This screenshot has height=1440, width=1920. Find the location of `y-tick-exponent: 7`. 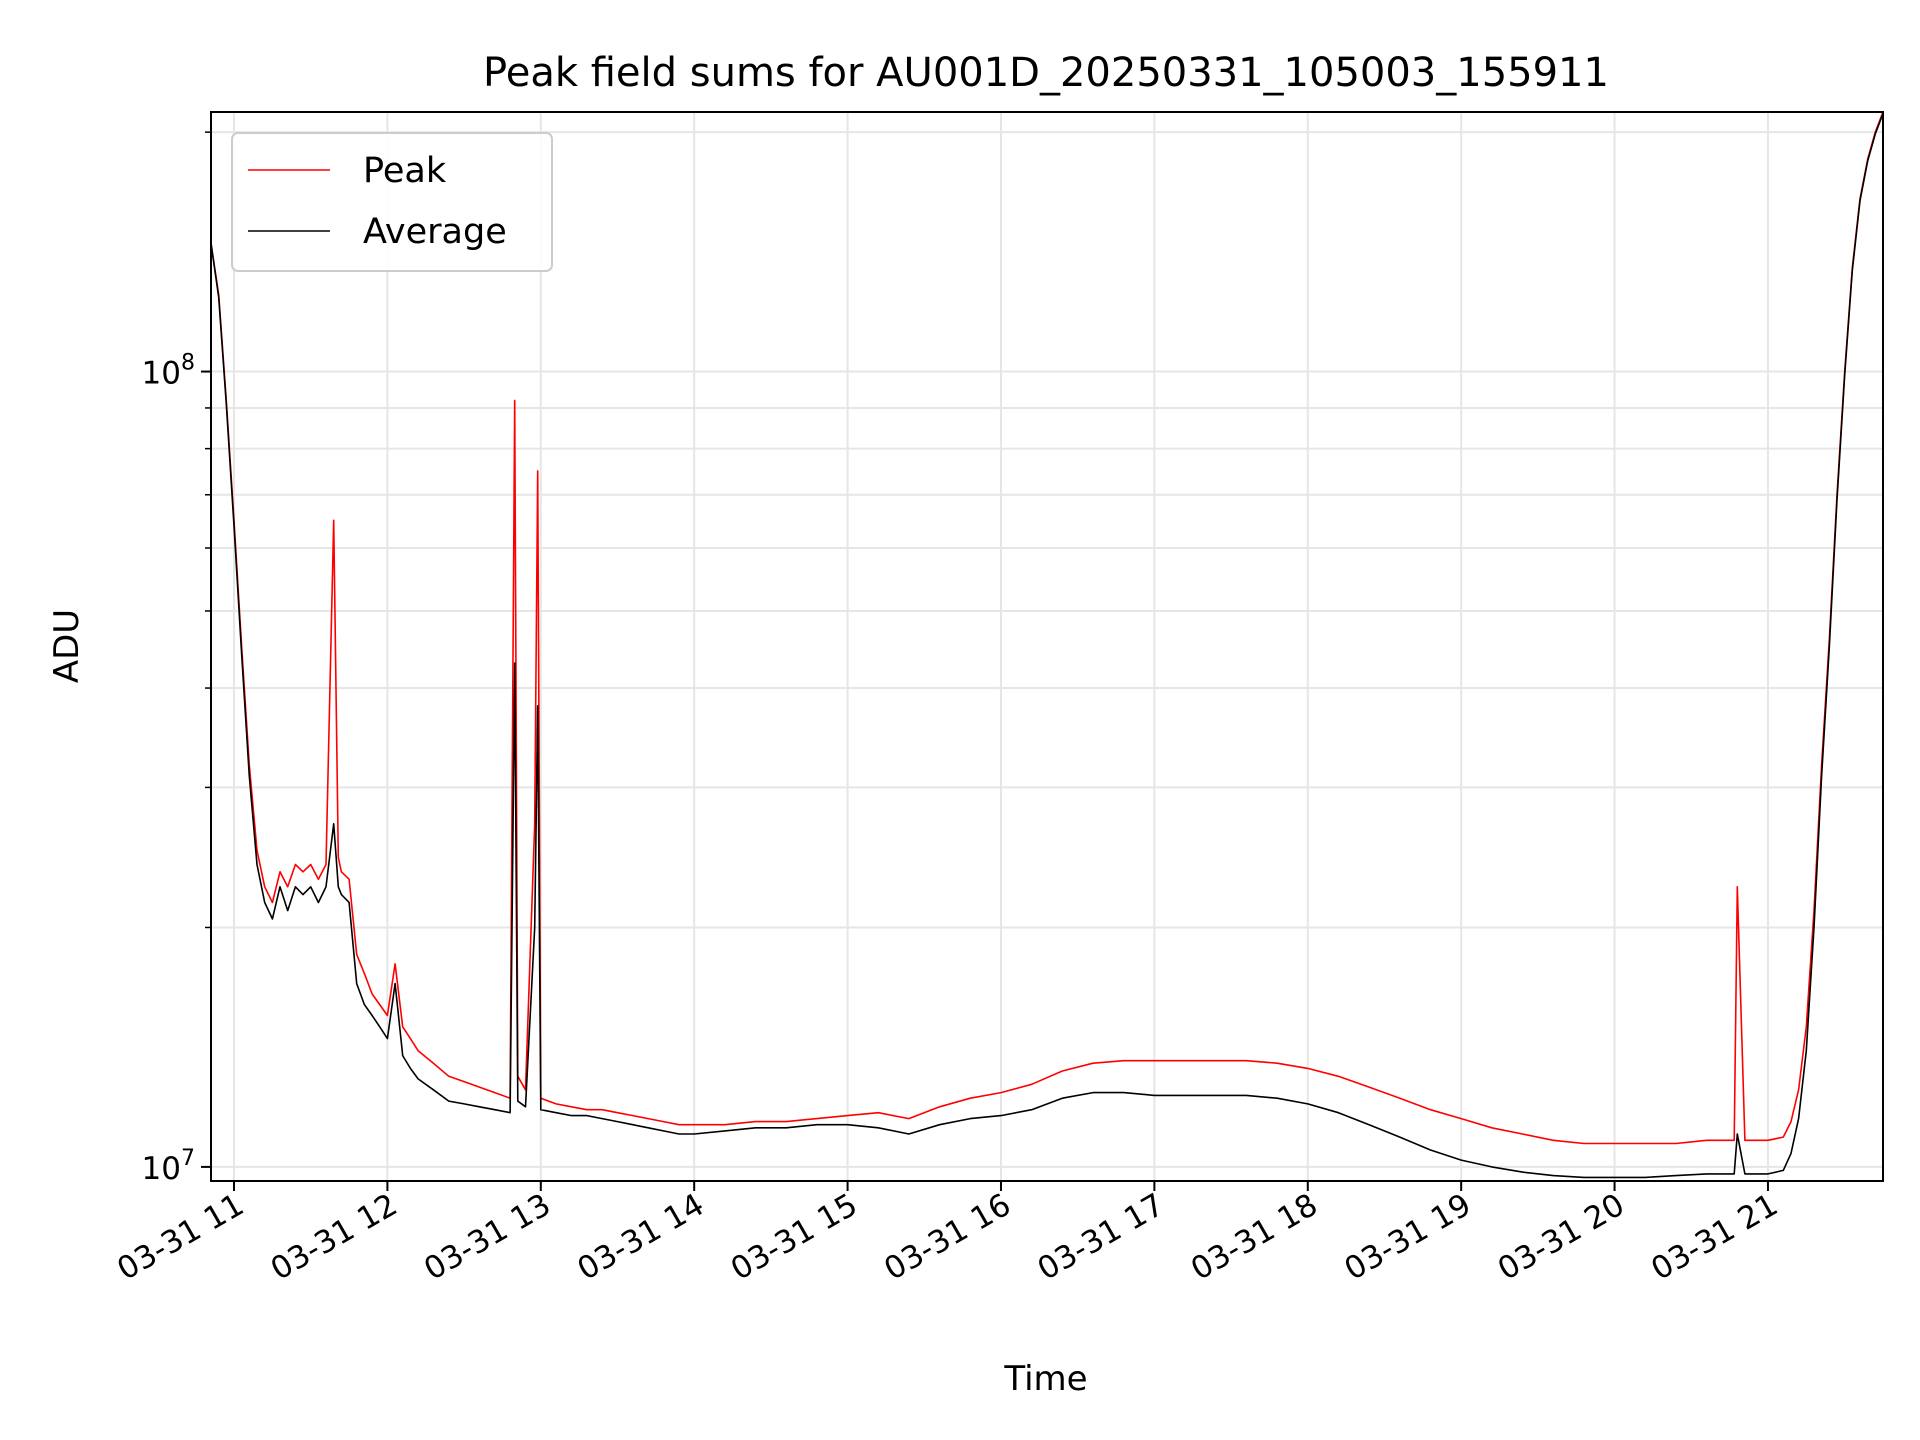

y-tick-exponent: 7 is located at coordinates (188, 1158).